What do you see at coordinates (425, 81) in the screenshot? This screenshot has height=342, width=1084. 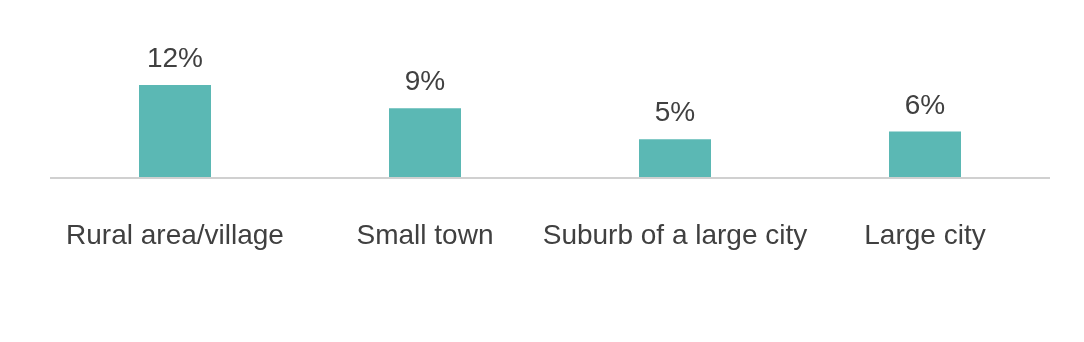 I see `data-label: 9%` at bounding box center [425, 81].